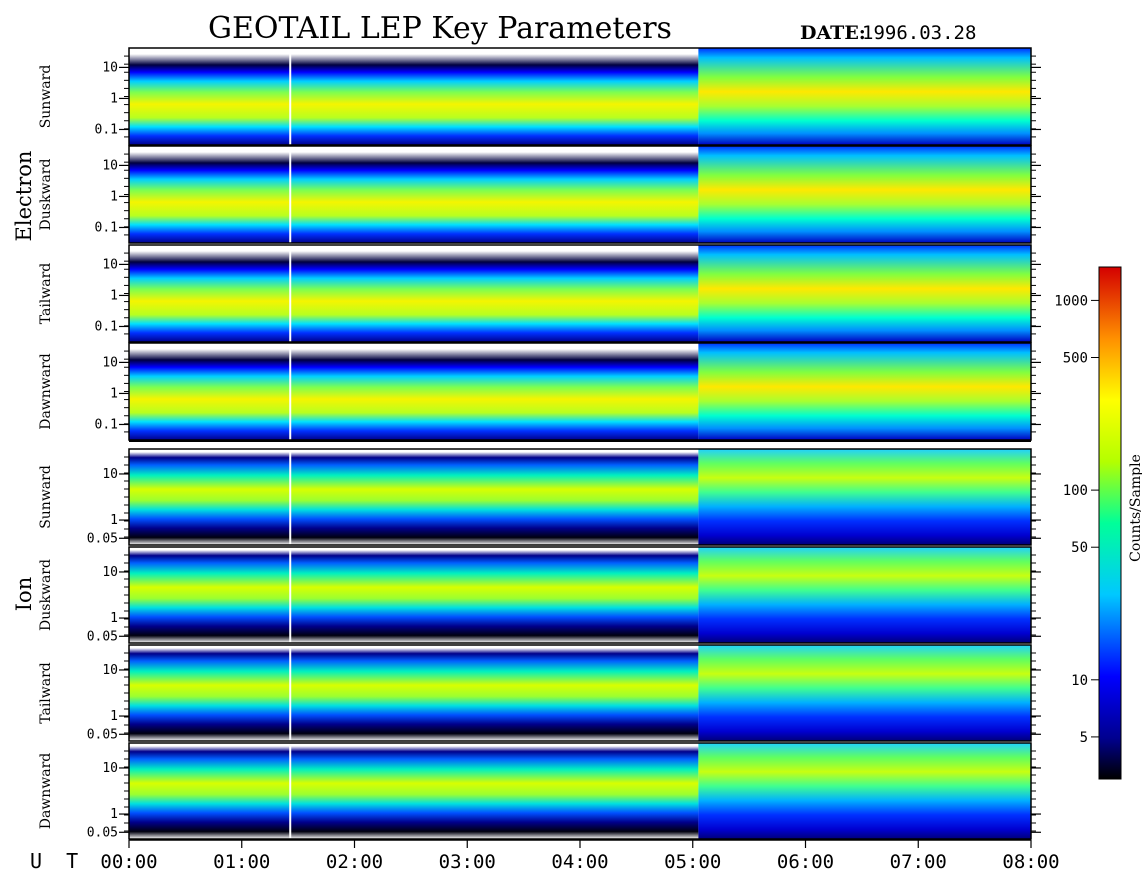 The height and width of the screenshot is (880, 1142). What do you see at coordinates (918, 862) in the screenshot?
I see `x-tick-label: 07:00` at bounding box center [918, 862].